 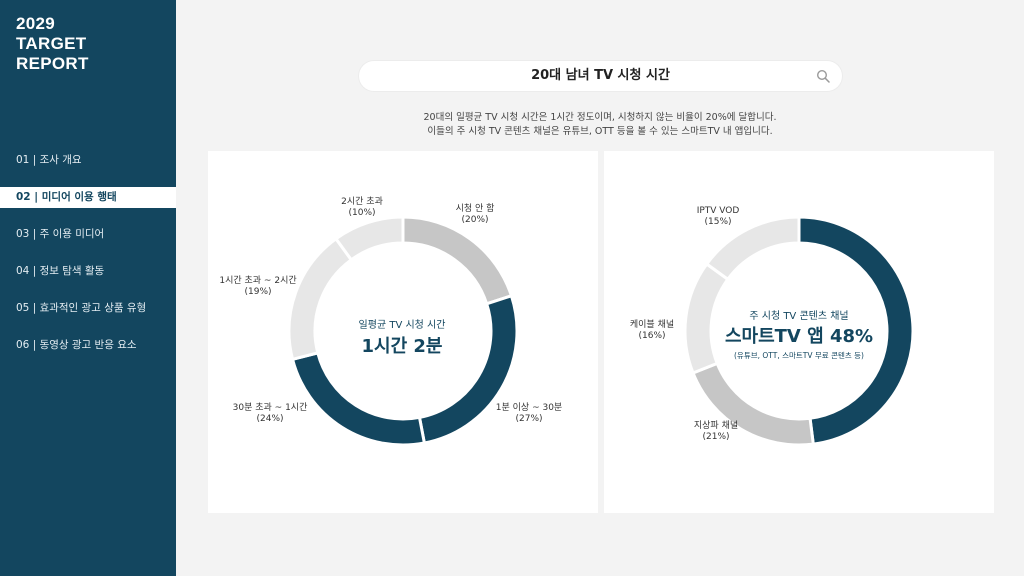 I want to click on slice-pct: (21%), so click(x=716, y=437).